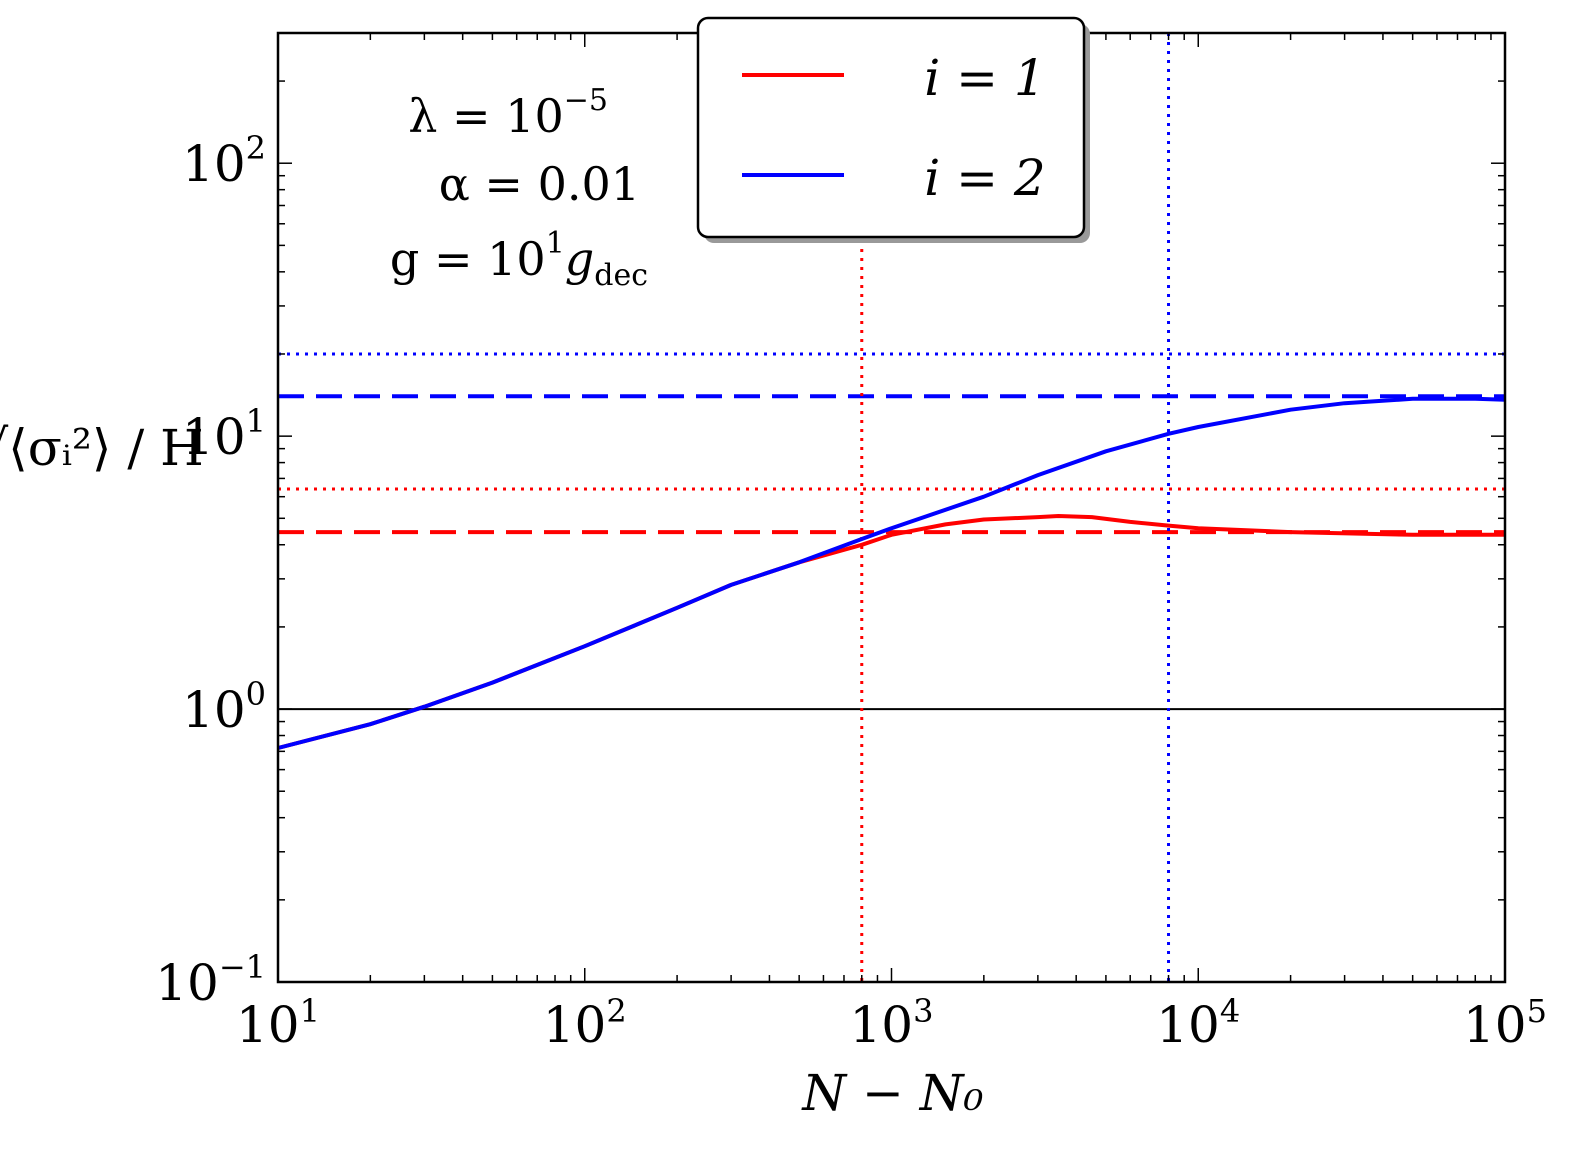 The image size is (1585, 1168). I want to click on annotation-lambda: λ = 10−5, so click(508, 113).